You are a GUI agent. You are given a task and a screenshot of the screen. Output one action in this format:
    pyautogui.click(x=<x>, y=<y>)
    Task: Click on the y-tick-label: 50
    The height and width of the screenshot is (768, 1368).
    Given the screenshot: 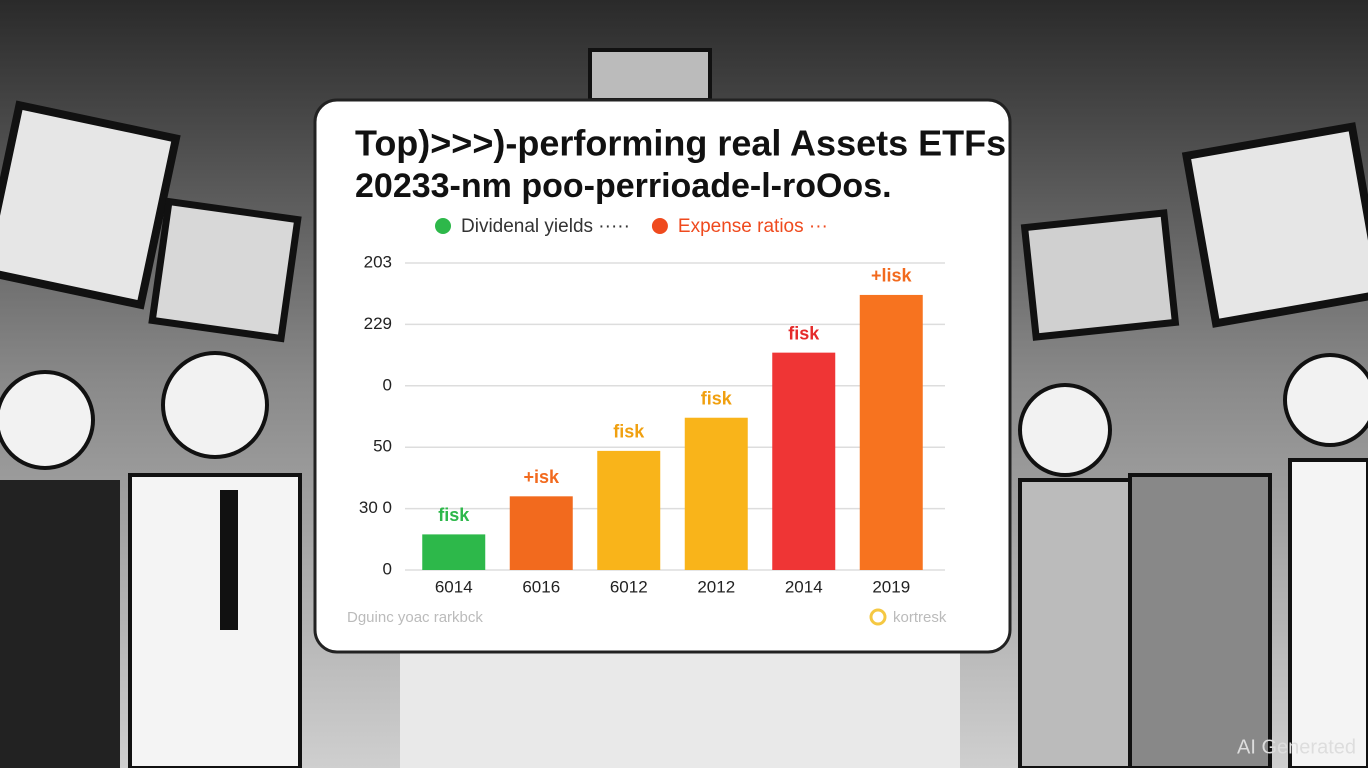 What is the action you would take?
    pyautogui.click(x=382, y=446)
    